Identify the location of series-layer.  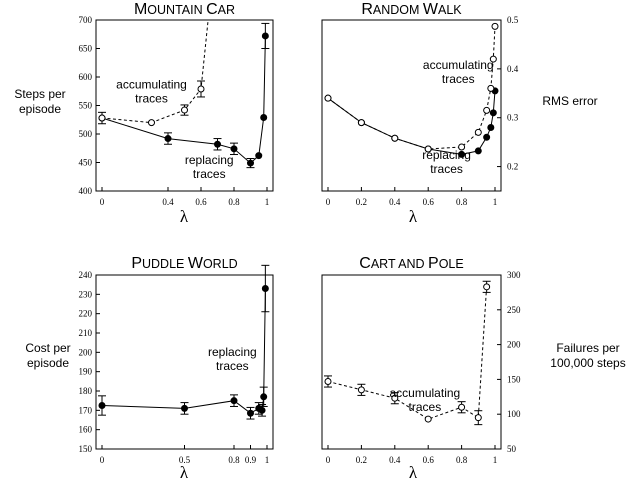
(411, 90).